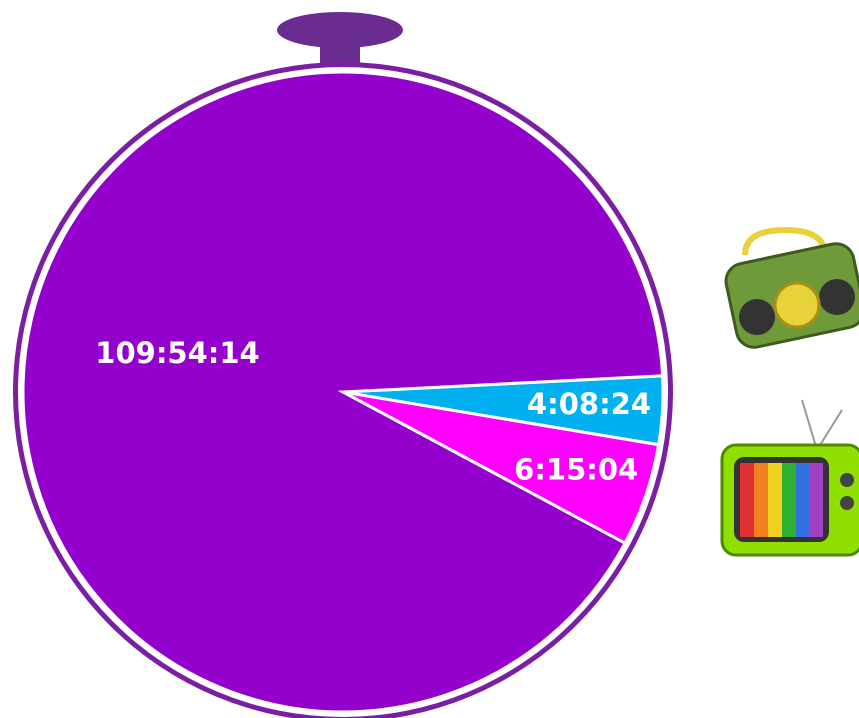 The height and width of the screenshot is (718, 859). I want to click on radio-icon, so click(791, 287).